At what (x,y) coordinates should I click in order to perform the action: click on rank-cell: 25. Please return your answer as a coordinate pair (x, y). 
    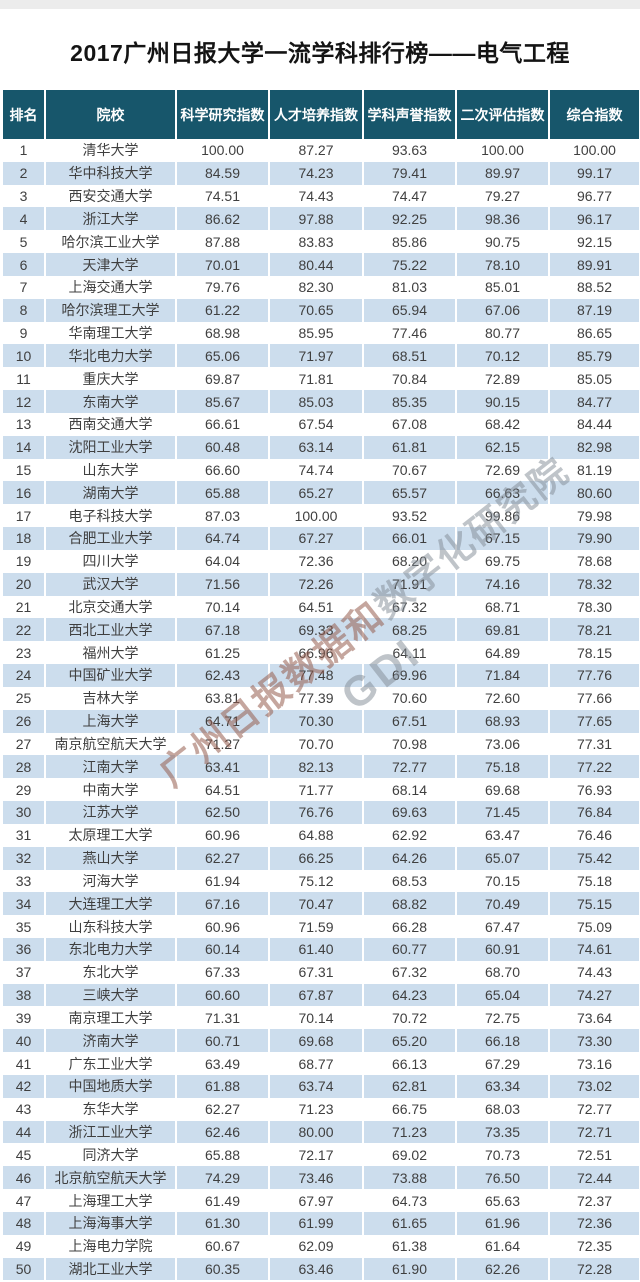
    Looking at the image, I should click on (23, 698).